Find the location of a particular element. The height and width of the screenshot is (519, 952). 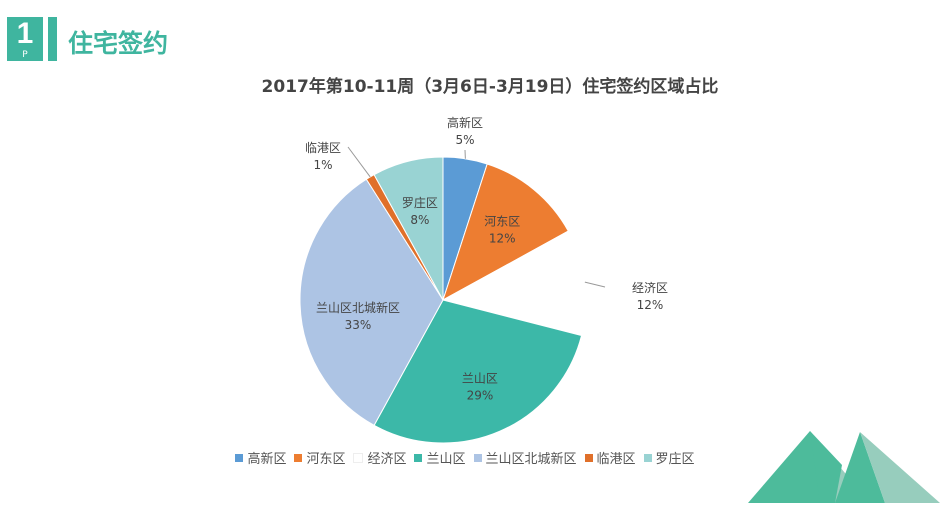

mountain-decoration is located at coordinates (844, 467).